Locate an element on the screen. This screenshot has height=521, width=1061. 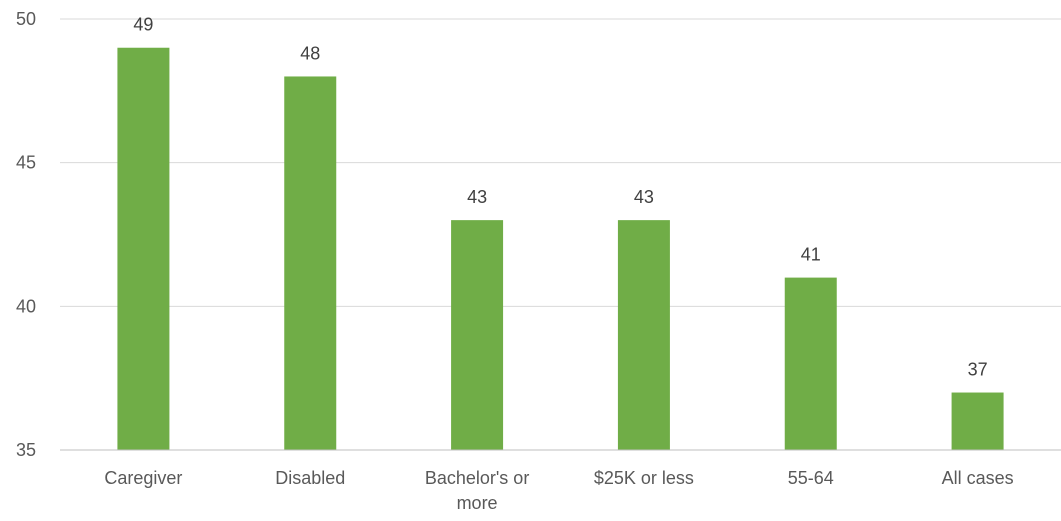
category-label: Caregiver is located at coordinates (143, 478).